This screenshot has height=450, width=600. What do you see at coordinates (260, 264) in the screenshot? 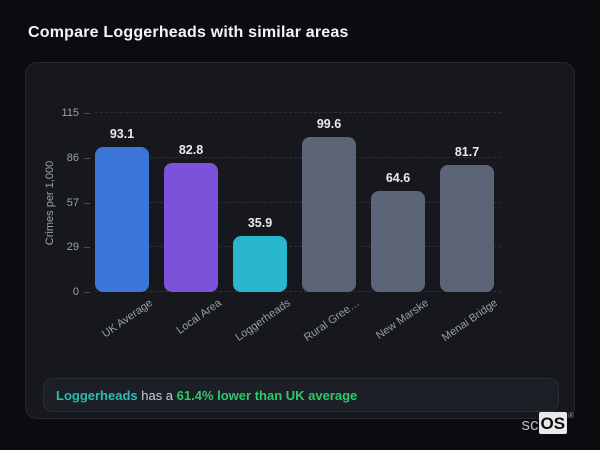
I see `bar-loggerheads` at bounding box center [260, 264].